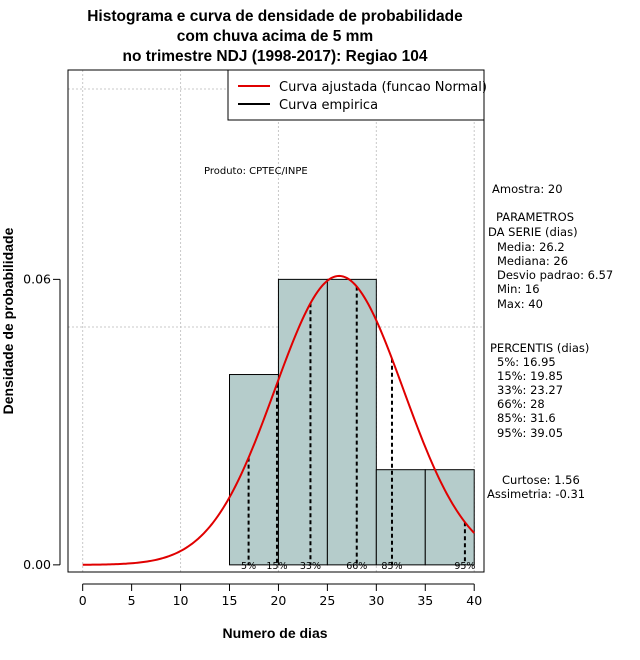  I want to click on x-tick-label: 15, so click(230, 600).